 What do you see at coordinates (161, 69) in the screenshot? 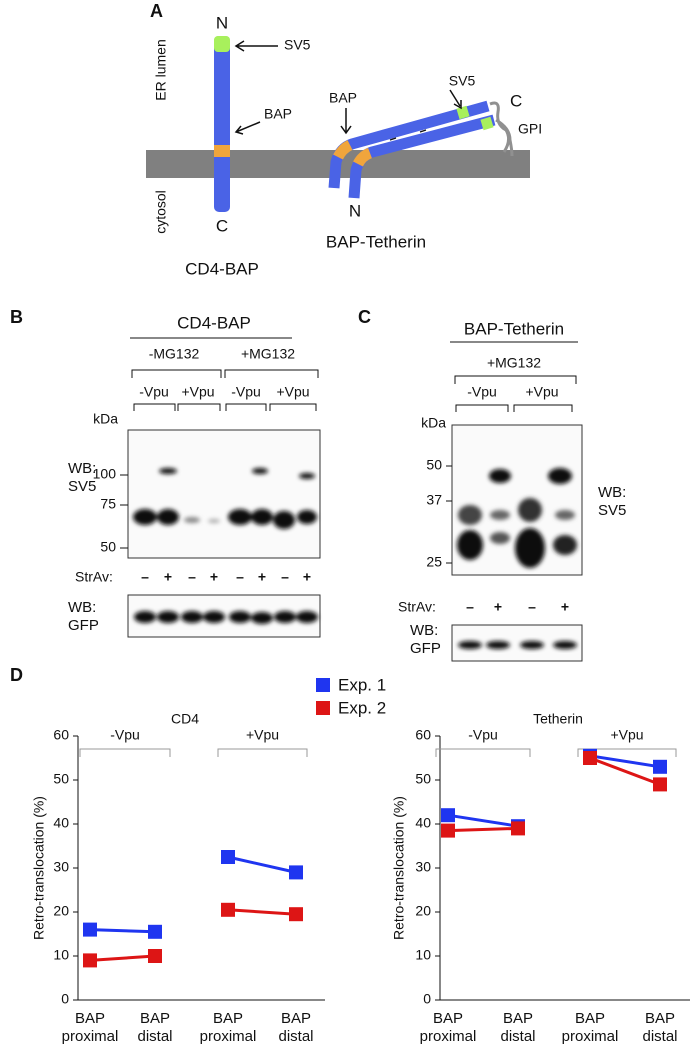
I see `lumen-label: ER lumen` at bounding box center [161, 69].